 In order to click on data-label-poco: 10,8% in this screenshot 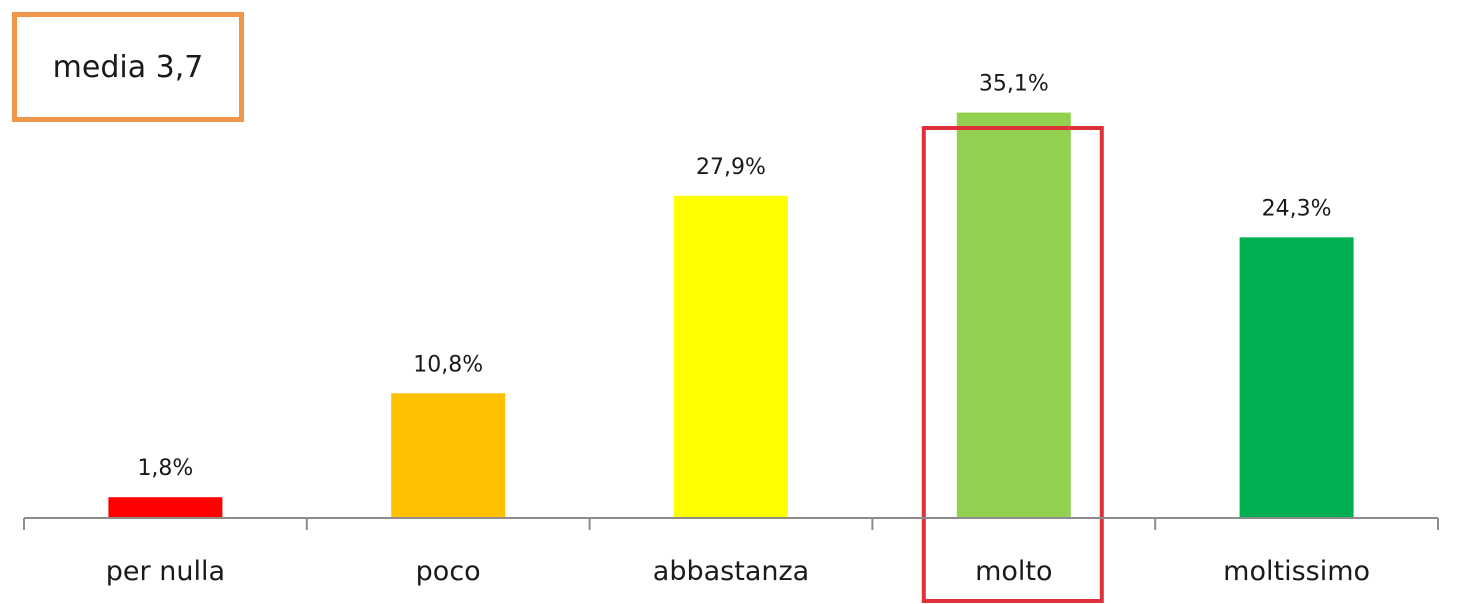, I will do `click(448, 364)`.